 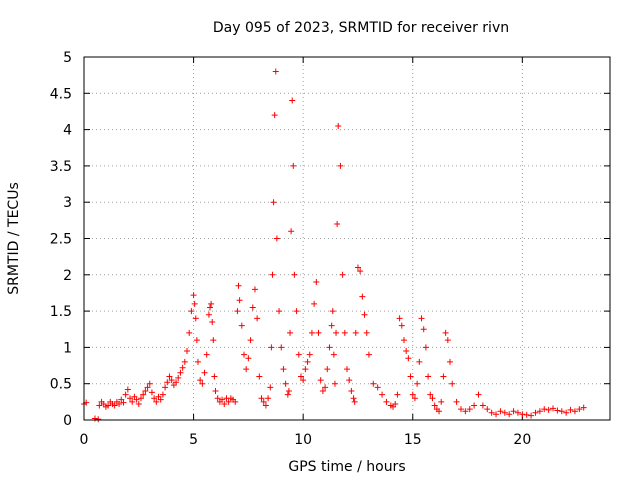 What do you see at coordinates (84, 440) in the screenshot?
I see `x-tick-label: 0` at bounding box center [84, 440].